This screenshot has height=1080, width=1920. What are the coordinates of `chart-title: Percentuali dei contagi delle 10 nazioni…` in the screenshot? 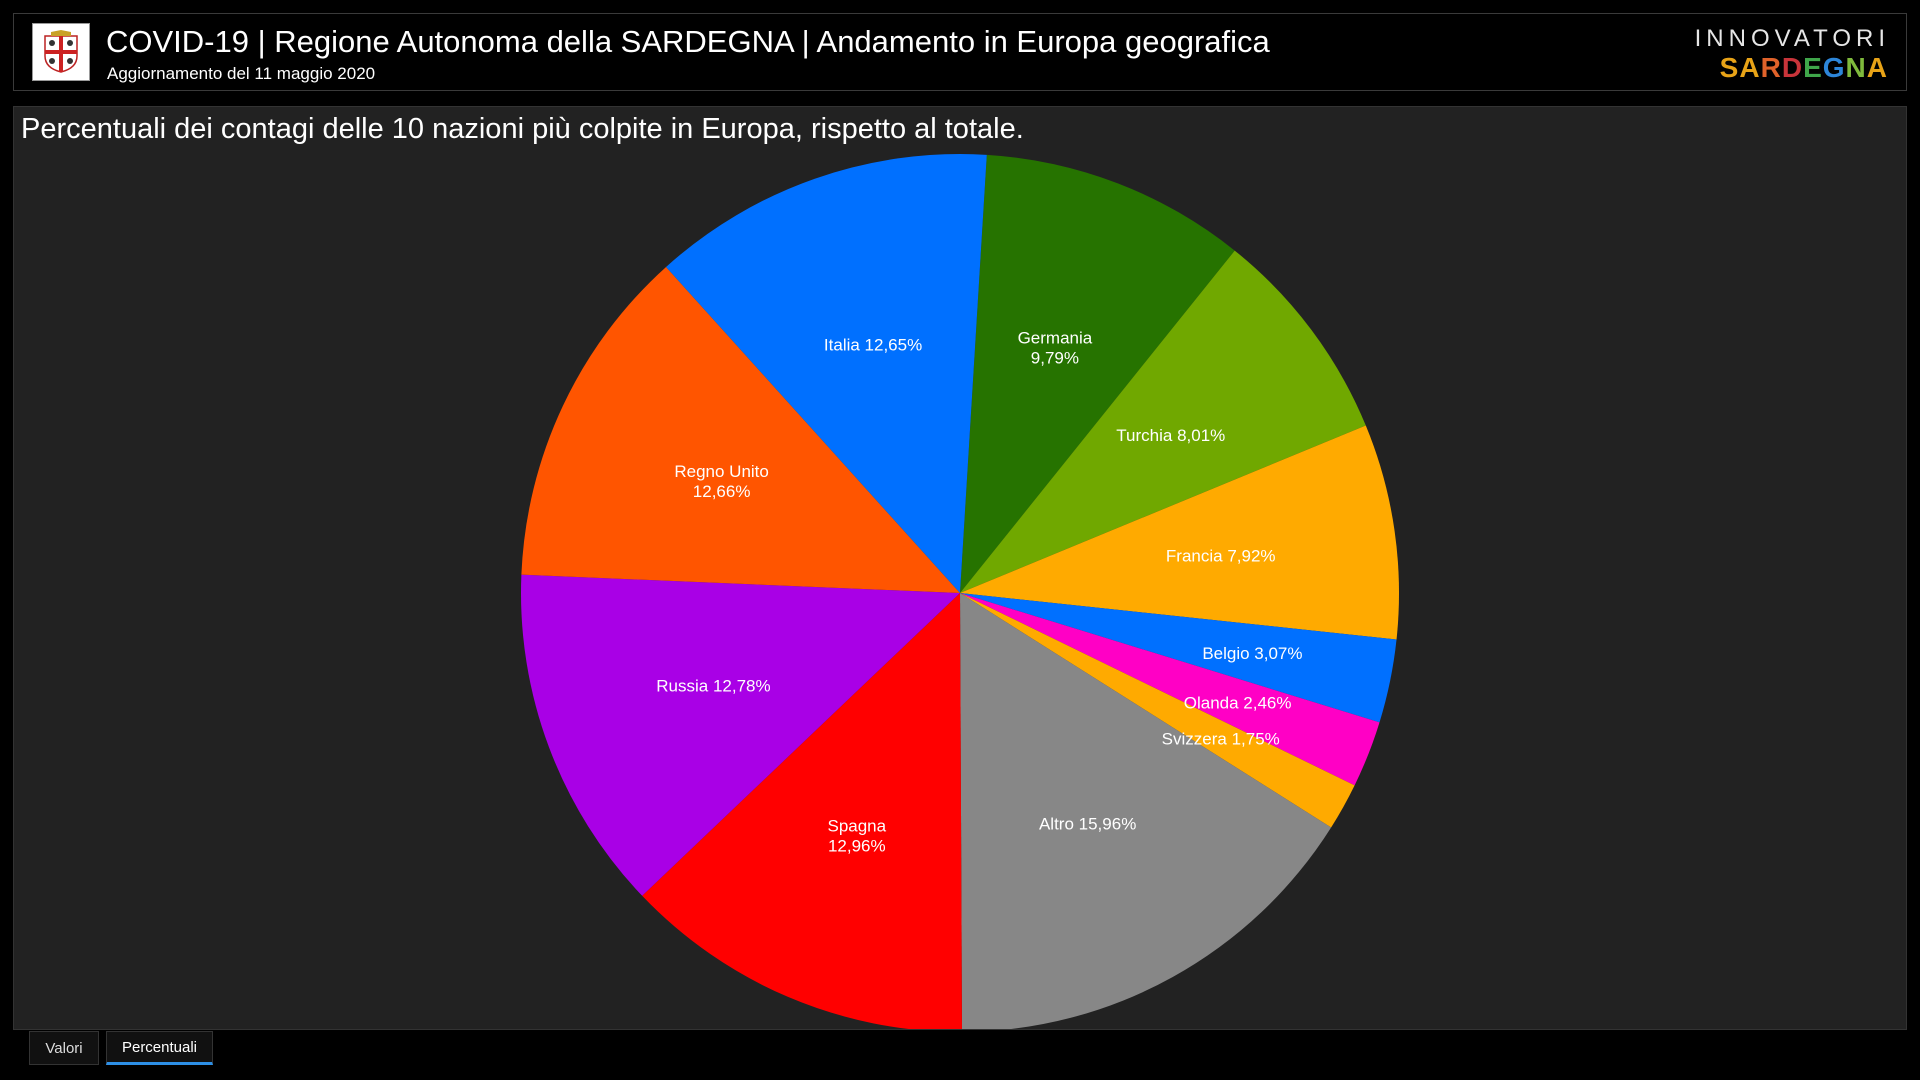 It's located at (522, 129).